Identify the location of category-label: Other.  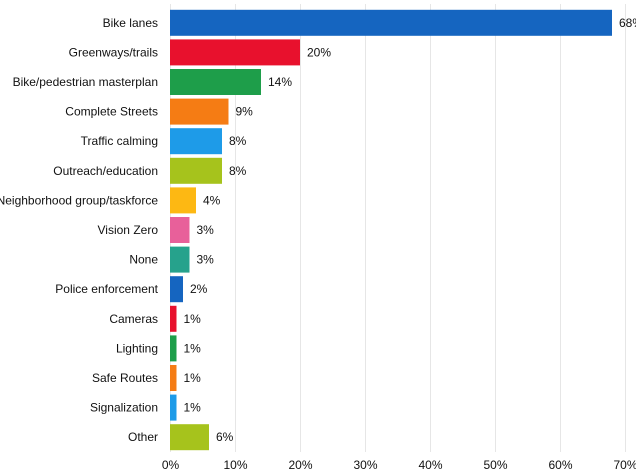
(143, 437).